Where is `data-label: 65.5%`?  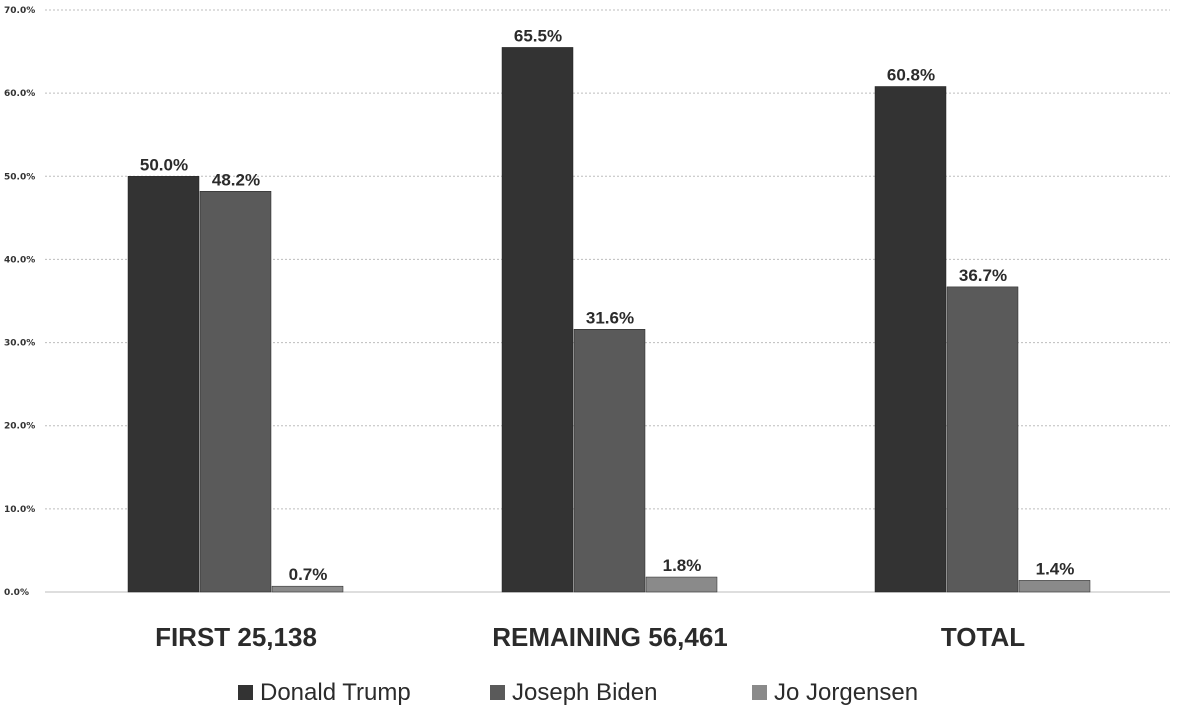 data-label: 65.5% is located at coordinates (538, 35).